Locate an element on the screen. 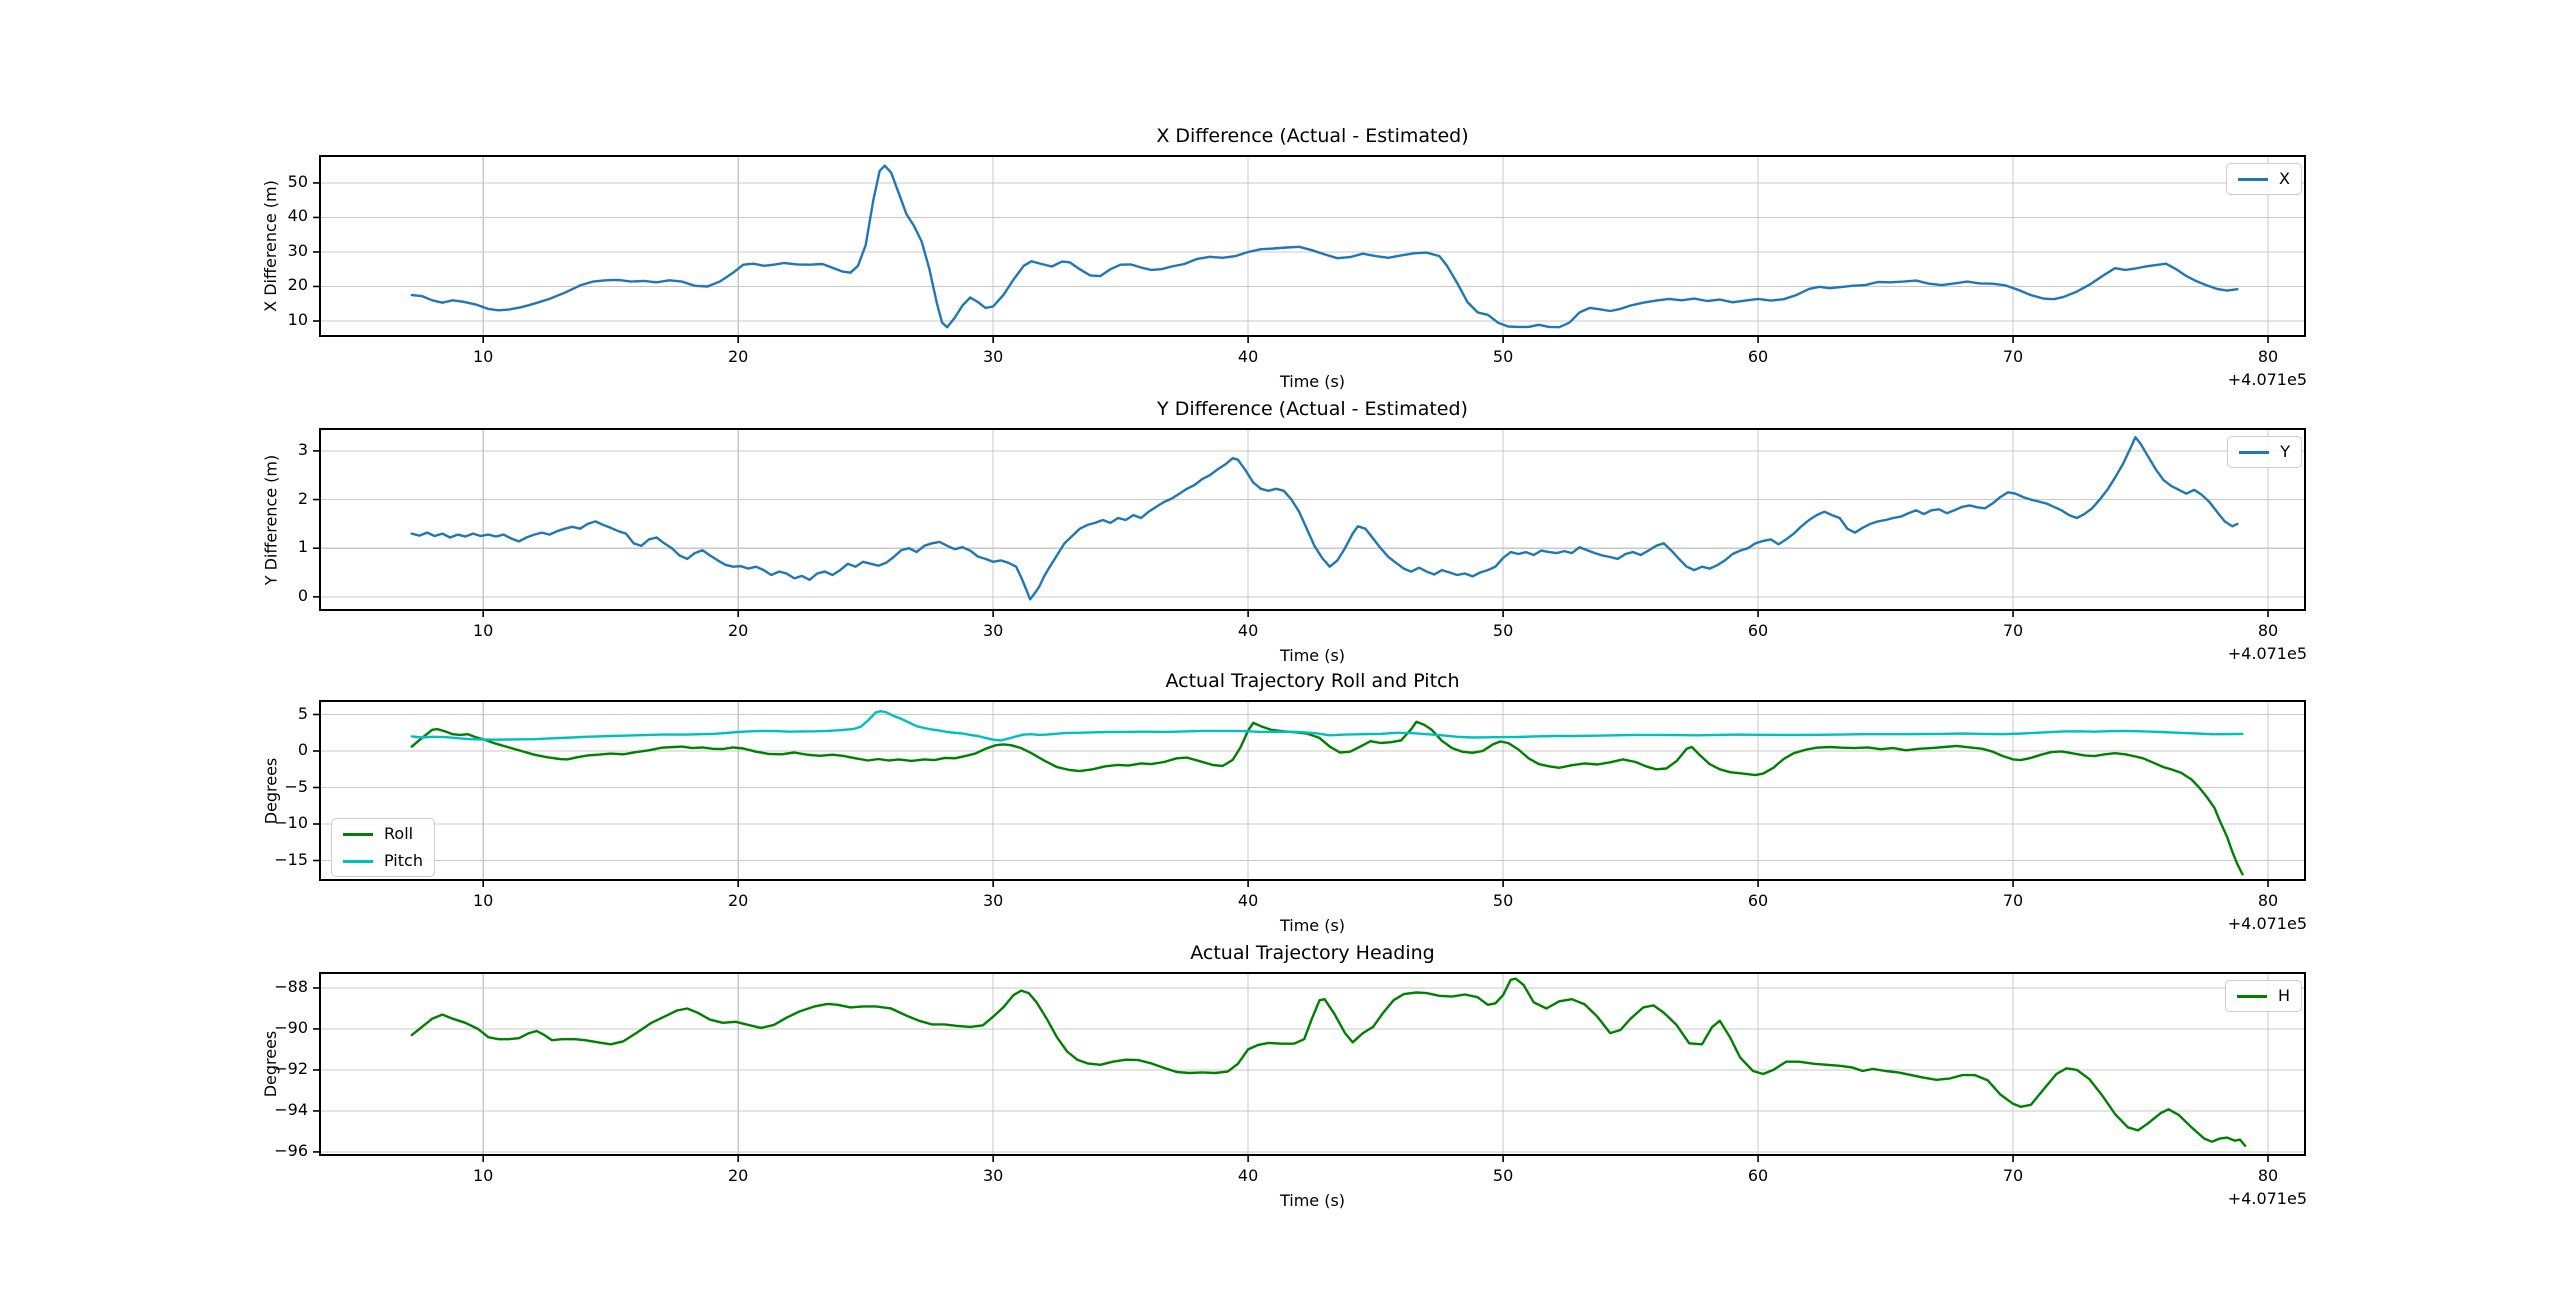 The height and width of the screenshot is (1296, 2560). plot1-xlabel: Time (s) is located at coordinates (1312, 381).